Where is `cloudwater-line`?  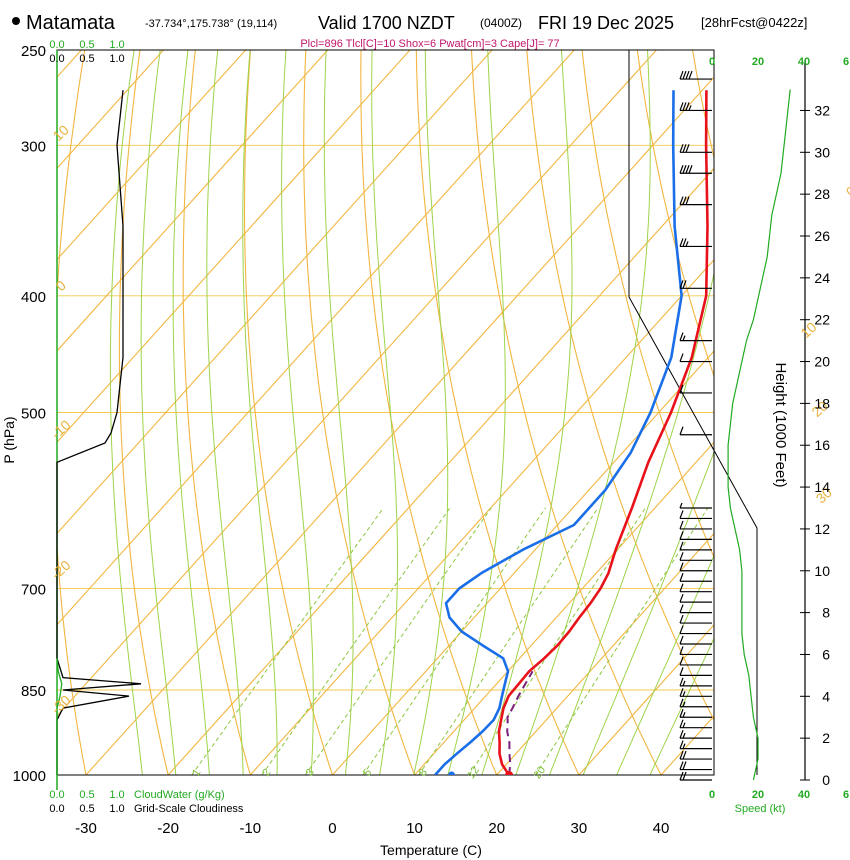
cloudwater-line is located at coordinates (59, 716).